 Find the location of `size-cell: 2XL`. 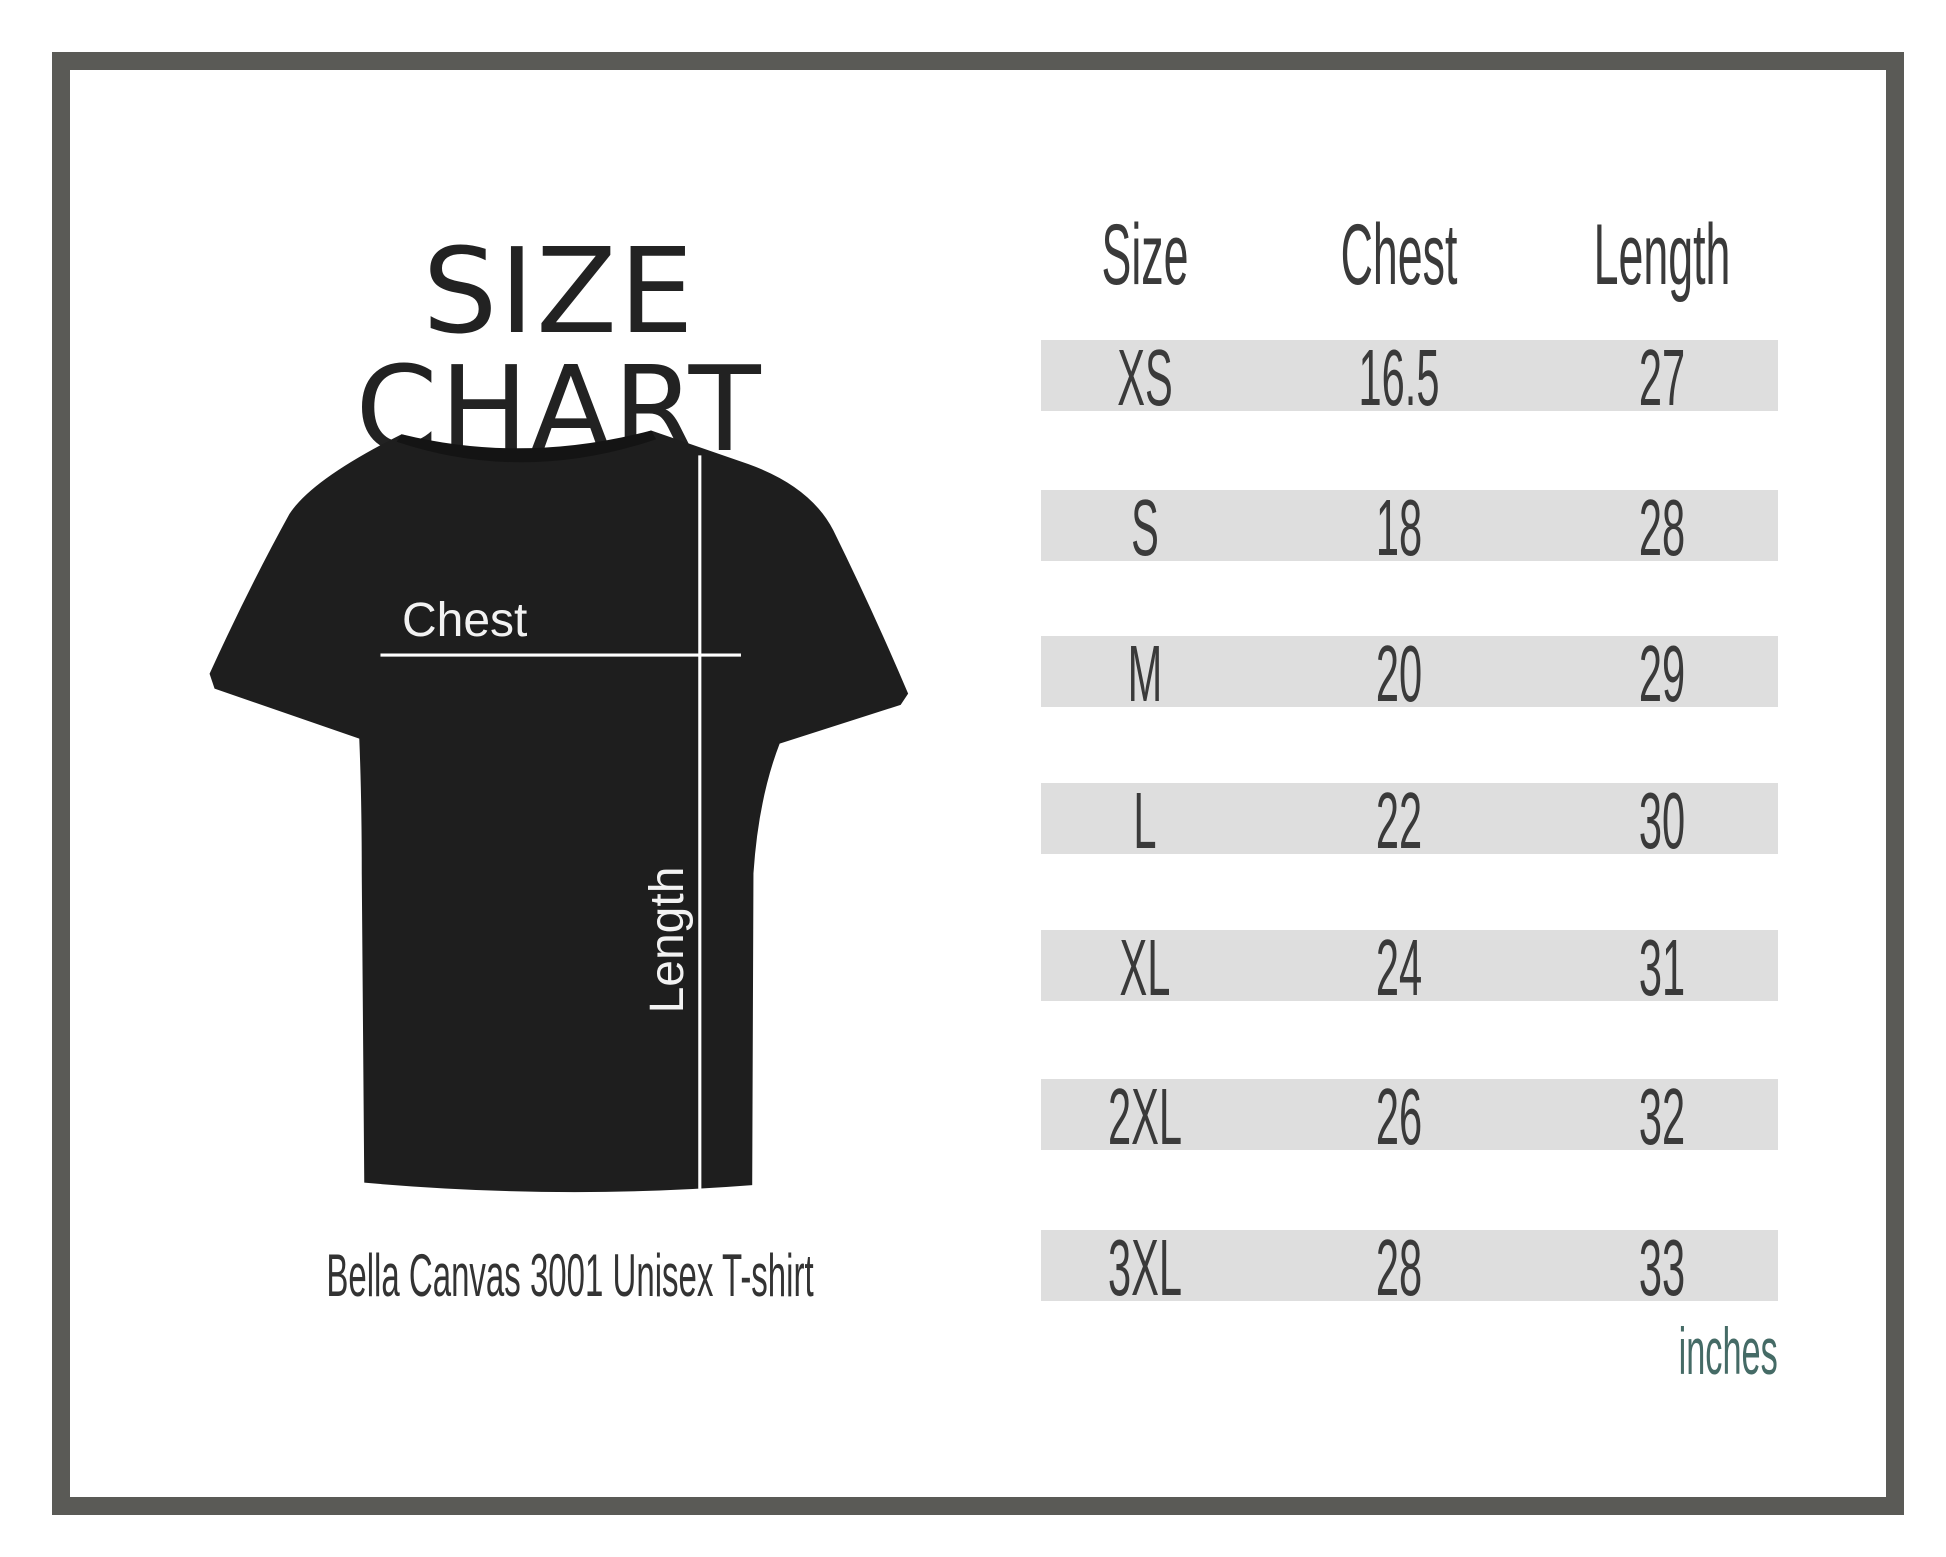

size-cell: 2XL is located at coordinates (1145, 1116).